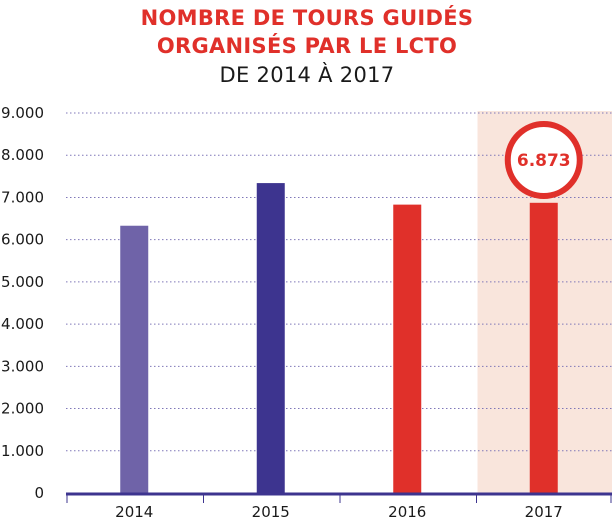 This screenshot has width=614, height=520. What do you see at coordinates (22, 324) in the screenshot?
I see `y-tick-label: 4.000` at bounding box center [22, 324].